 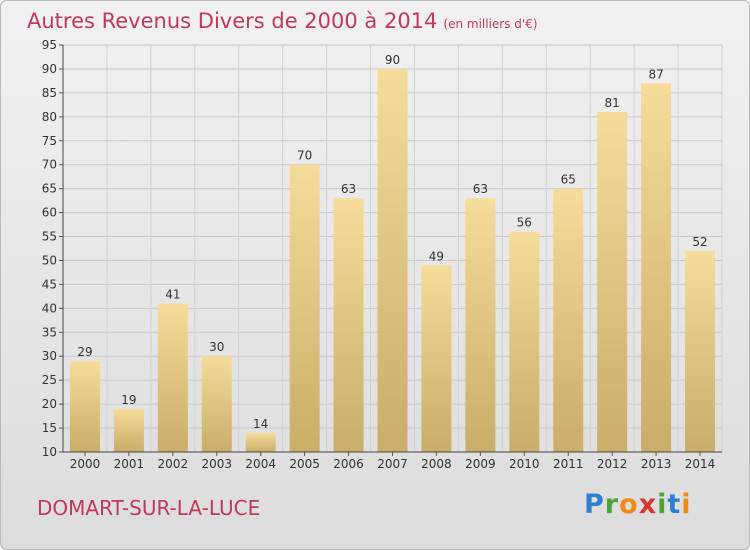 I want to click on y-tick-label: 95, so click(x=49, y=45).